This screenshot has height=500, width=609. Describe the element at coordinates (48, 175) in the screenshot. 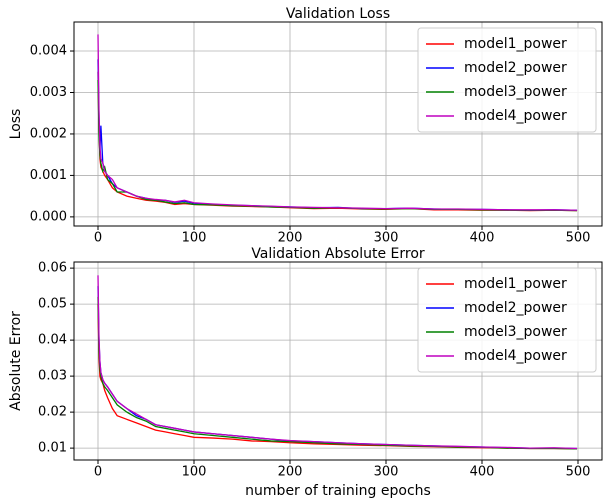

I see `y-tick-label: 0.001` at that location.